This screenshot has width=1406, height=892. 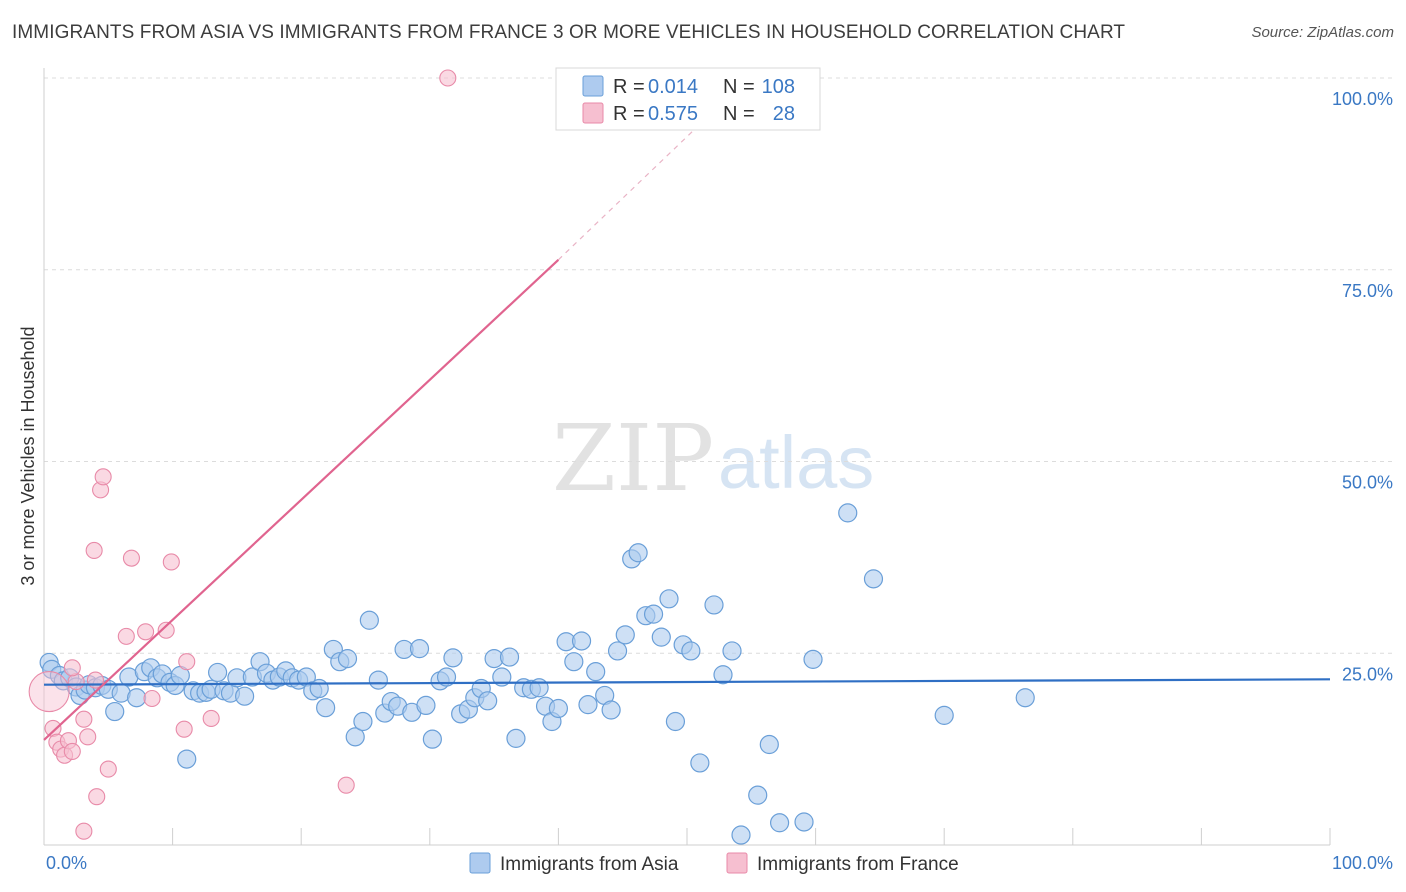 I want to click on y-tick-label-50: 50.0%, so click(x=1367, y=483).